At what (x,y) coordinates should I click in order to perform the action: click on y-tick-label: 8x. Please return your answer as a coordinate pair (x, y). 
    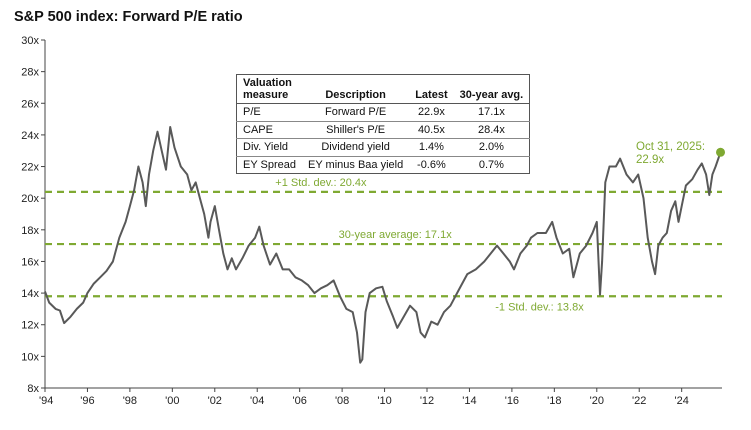
    Looking at the image, I should click on (33, 389).